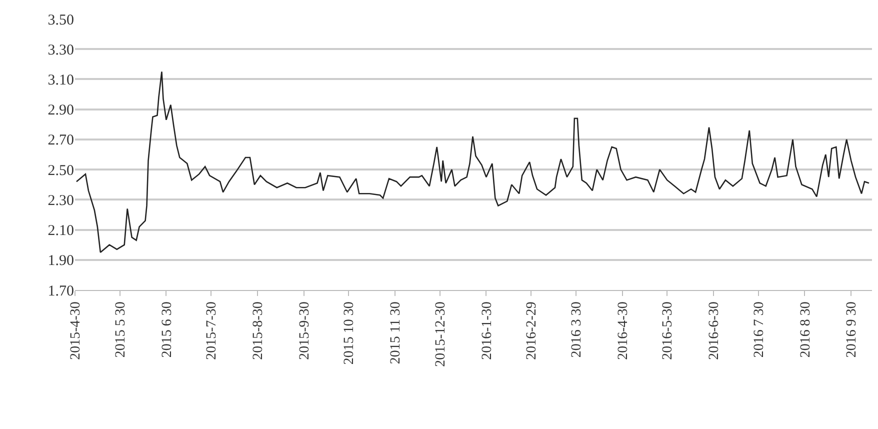 The height and width of the screenshot is (429, 878). Describe the element at coordinates (350, 333) in the screenshot. I see `x-tick-label: 2015 10 30` at that location.